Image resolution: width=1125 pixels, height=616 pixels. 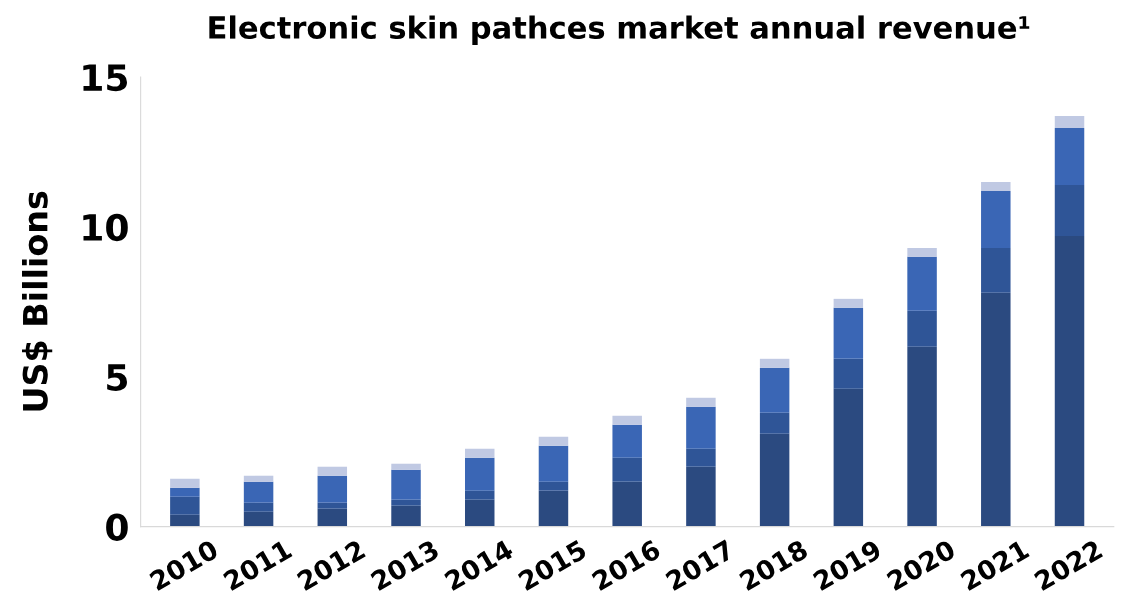 What do you see at coordinates (619, 30) in the screenshot?
I see `chart-title: Electronic skin pathces market annual revenue¹` at bounding box center [619, 30].